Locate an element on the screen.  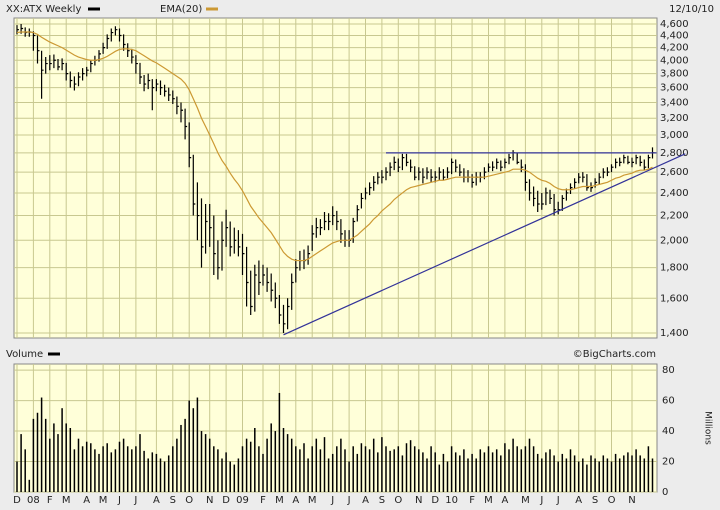
y-tick-label: 4,200 is located at coordinates (674, 48).